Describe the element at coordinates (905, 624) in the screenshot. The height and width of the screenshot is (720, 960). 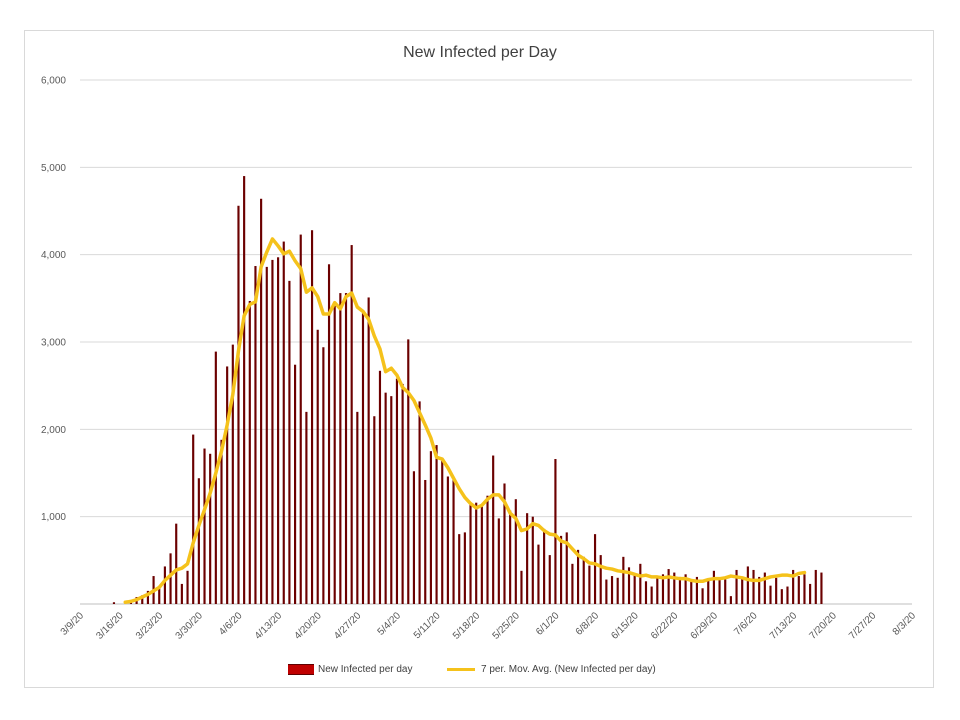
I see `x-tick-label: 8/3/20` at that location.